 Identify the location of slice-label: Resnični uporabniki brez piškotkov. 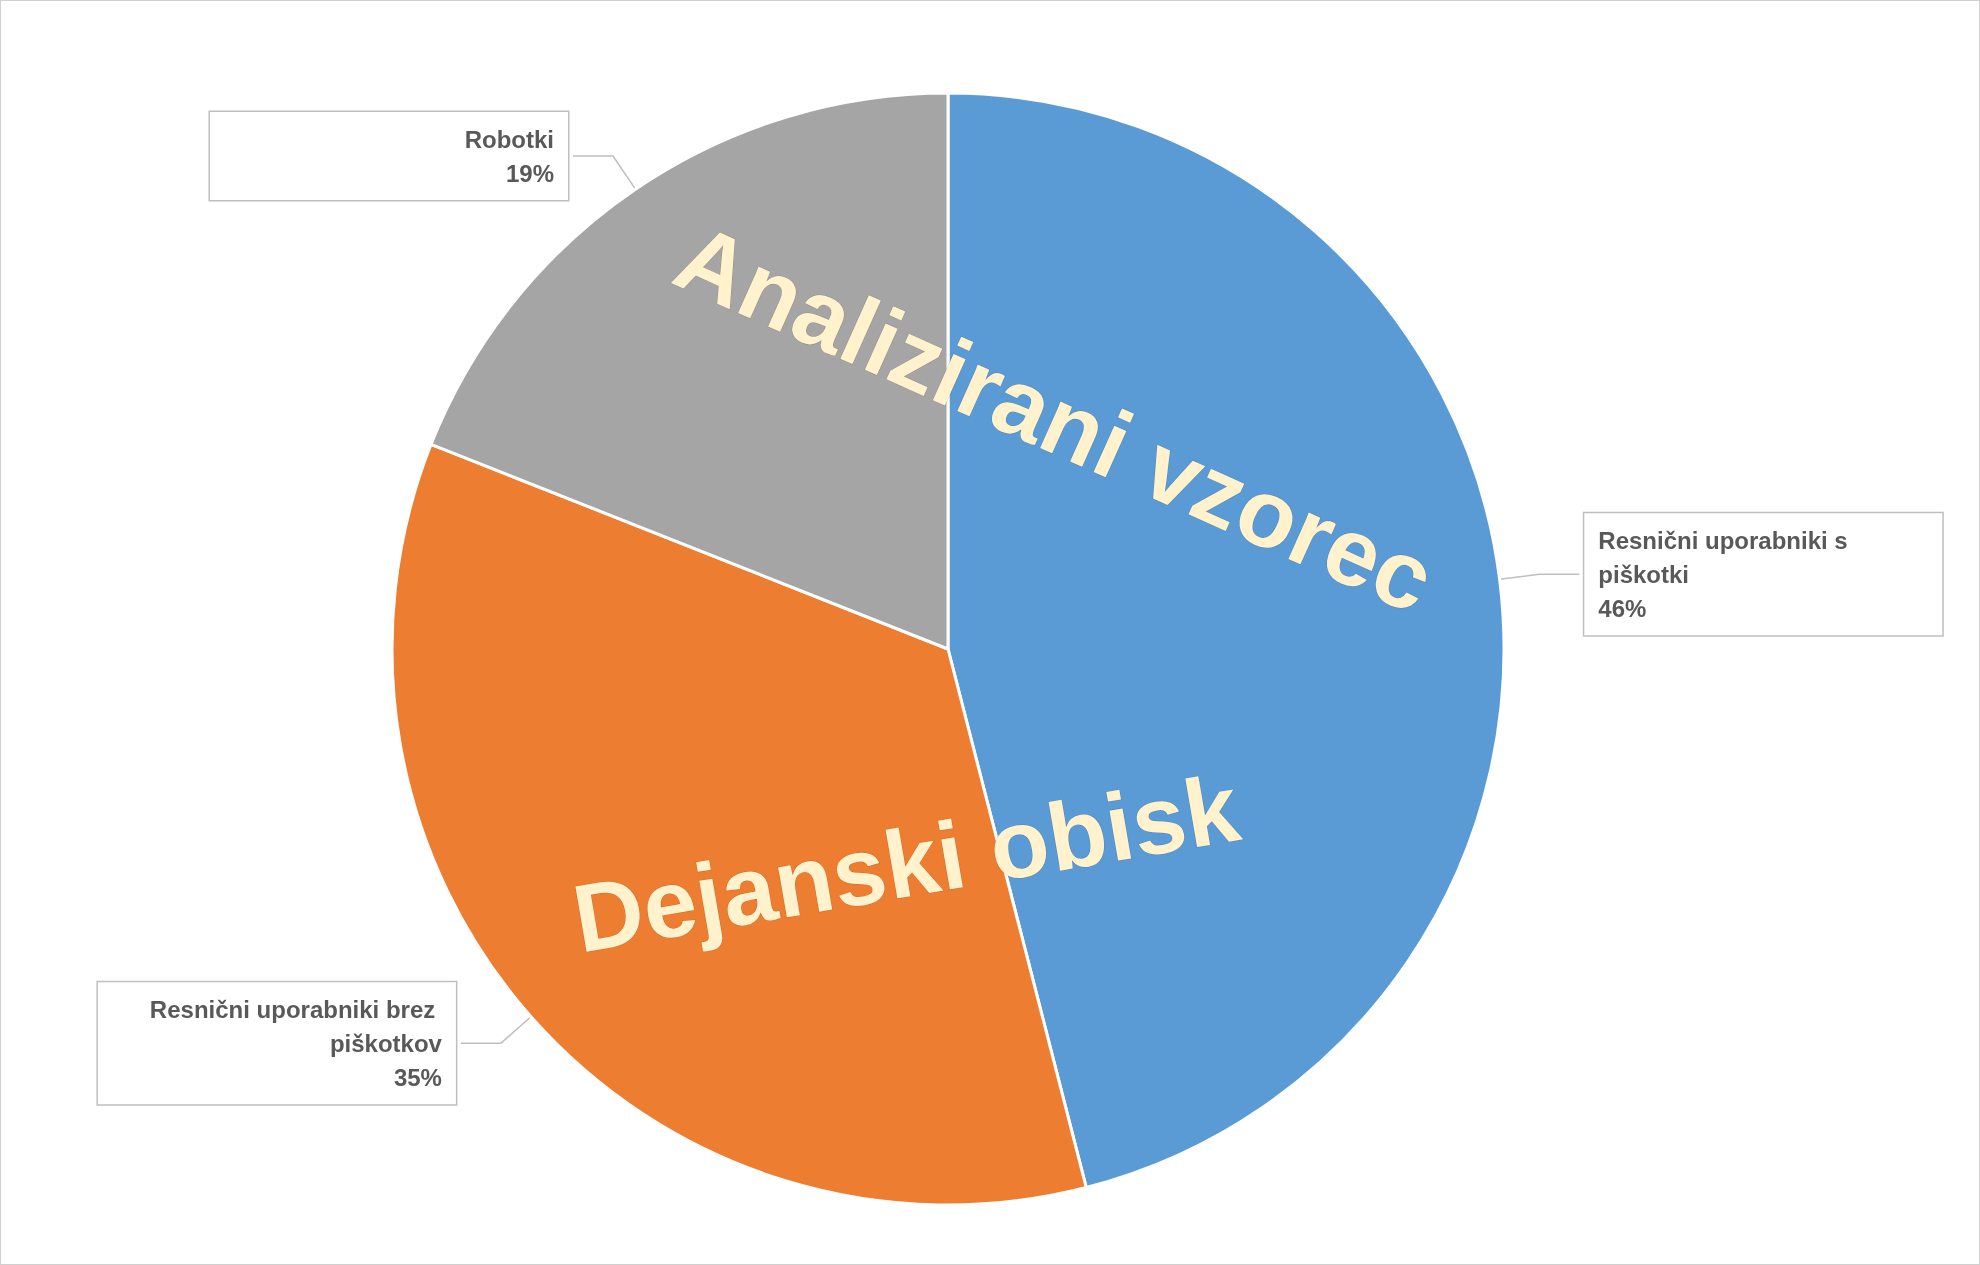
(296, 1026).